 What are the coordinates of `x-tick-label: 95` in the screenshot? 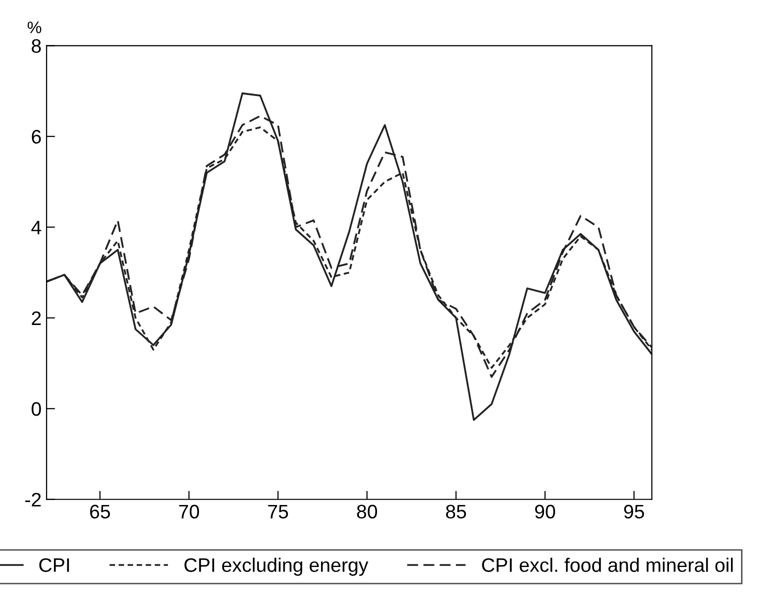 It's located at (634, 511).